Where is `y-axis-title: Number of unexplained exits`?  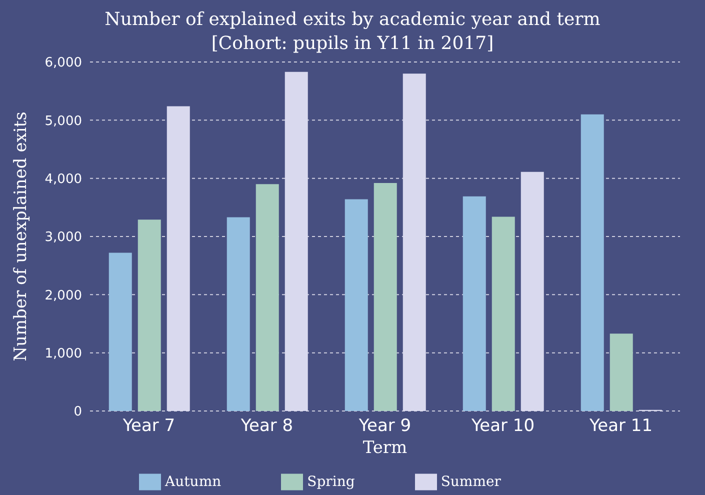 y-axis-title: Number of unexplained exits is located at coordinates (21, 237).